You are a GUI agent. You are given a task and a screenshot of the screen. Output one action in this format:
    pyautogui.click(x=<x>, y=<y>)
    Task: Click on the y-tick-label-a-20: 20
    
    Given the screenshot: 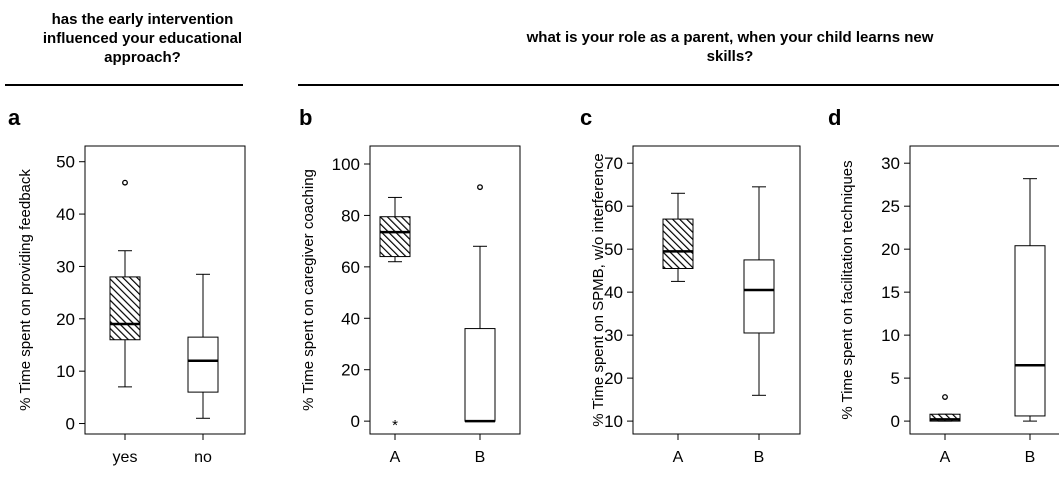 What is the action you would take?
    pyautogui.click(x=65, y=319)
    